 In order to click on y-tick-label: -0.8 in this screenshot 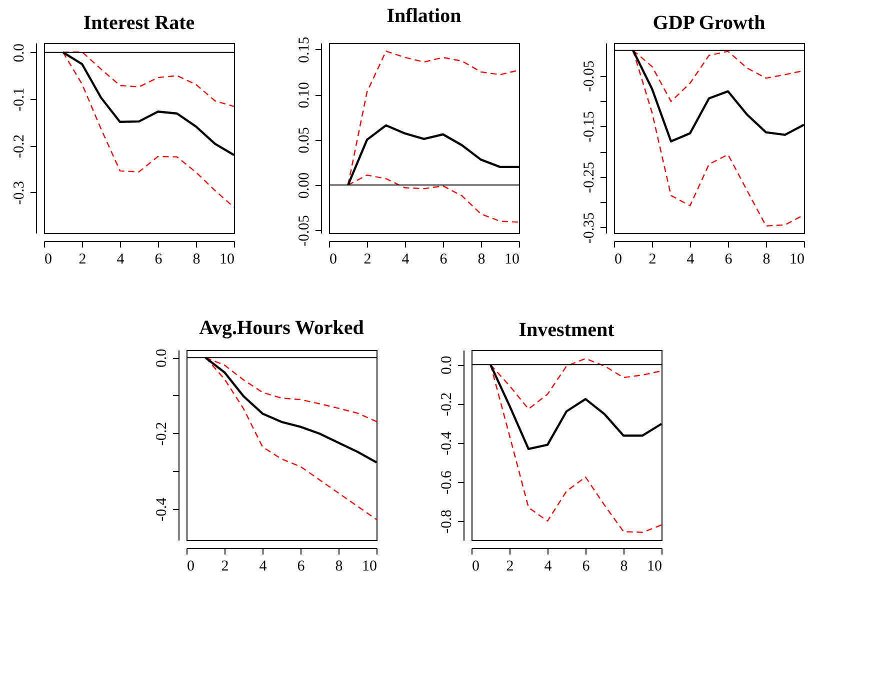, I will do `click(447, 522)`.